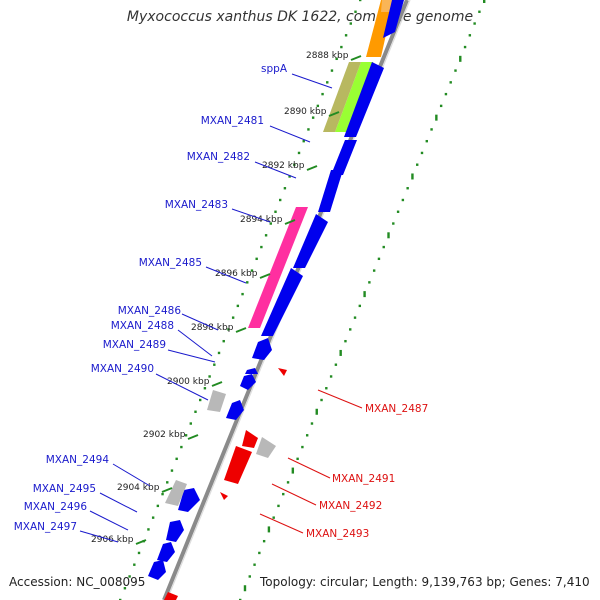  What do you see at coordinates (305, 112) in the screenshot?
I see `kbp-tick-label: 2890 kbp` at bounding box center [305, 112].